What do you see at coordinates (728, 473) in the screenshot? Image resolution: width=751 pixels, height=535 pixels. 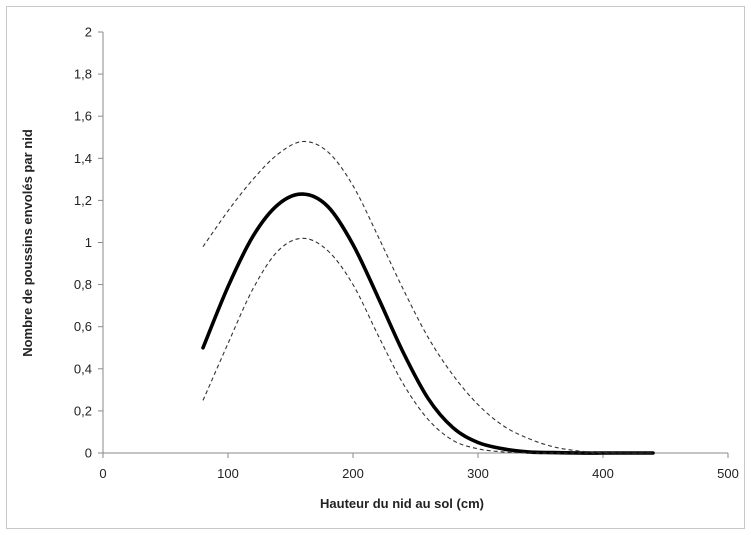 I see `x-tick-label: 500` at bounding box center [728, 473].